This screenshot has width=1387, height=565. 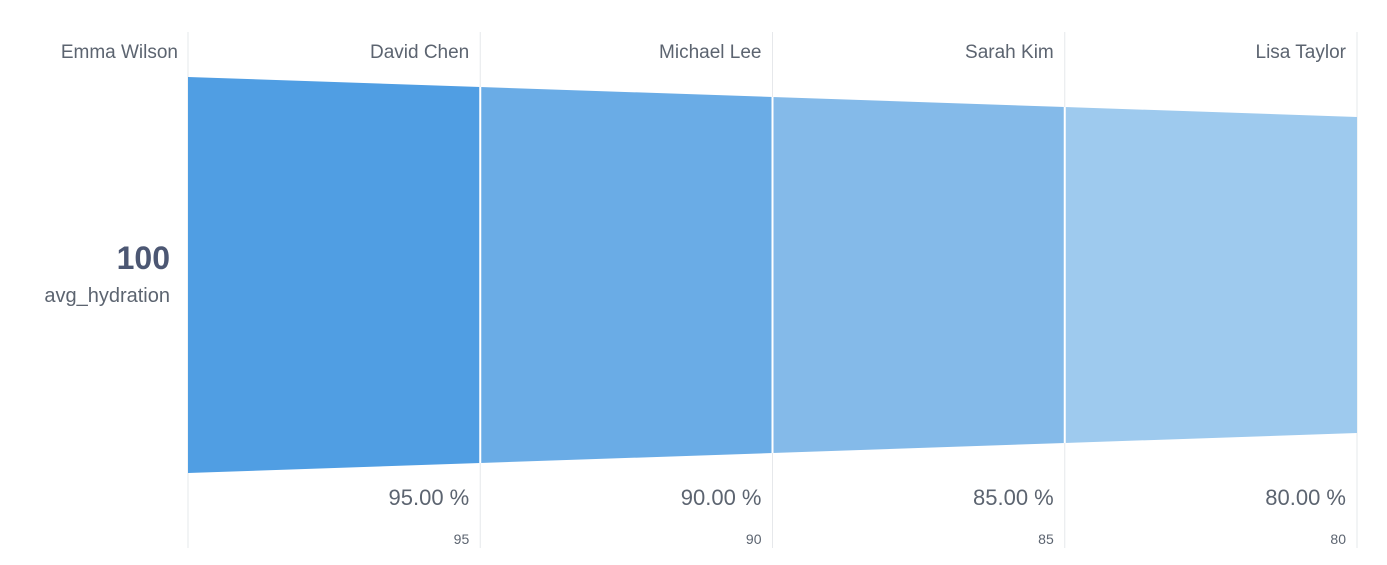 I want to click on step-percent: 90.00 %, so click(x=721, y=497).